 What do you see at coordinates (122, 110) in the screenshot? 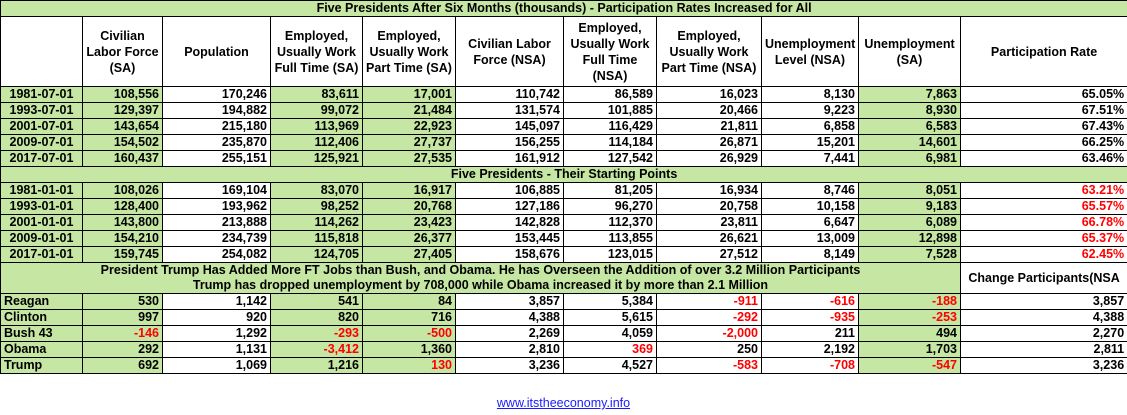
I see `table-cell: 129,397` at bounding box center [122, 110].